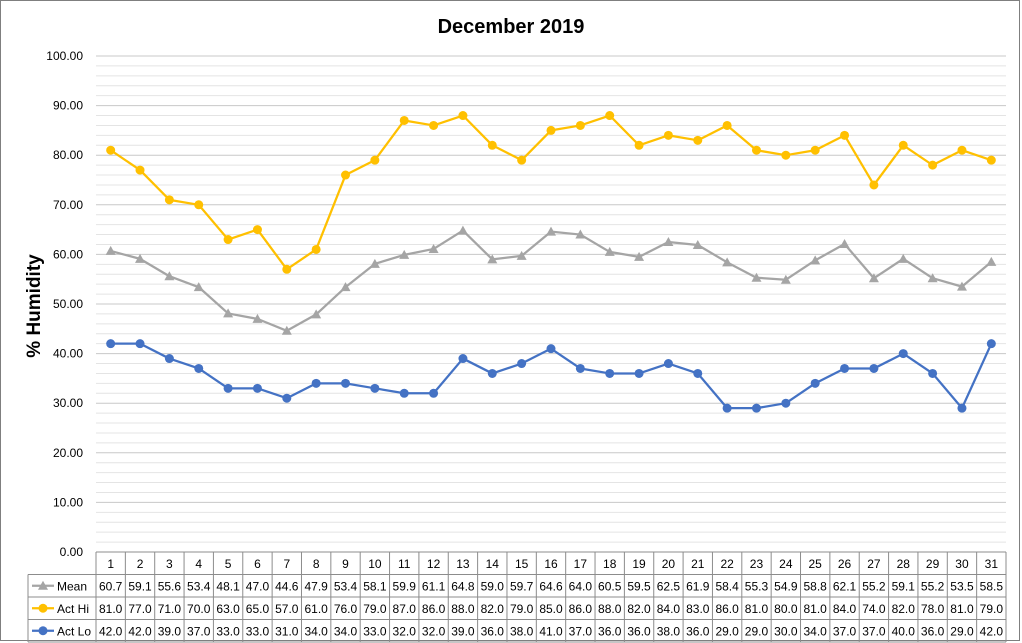 This screenshot has width=1022, height=643. What do you see at coordinates (904, 631) in the screenshot?
I see `table-cell: 40.0` at bounding box center [904, 631].